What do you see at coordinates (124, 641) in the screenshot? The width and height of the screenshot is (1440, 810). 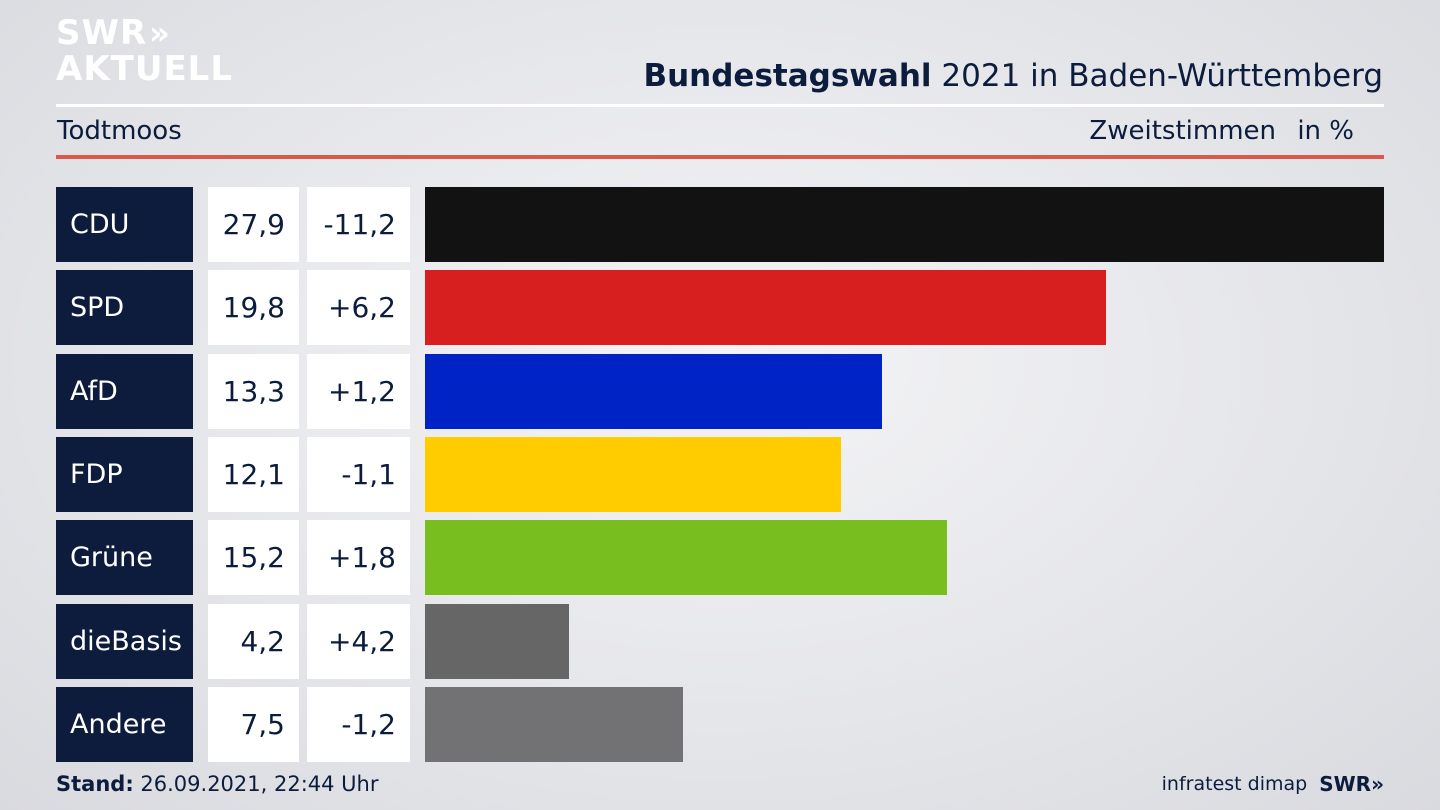 I see `party-label-5: dieBasis` at bounding box center [124, 641].